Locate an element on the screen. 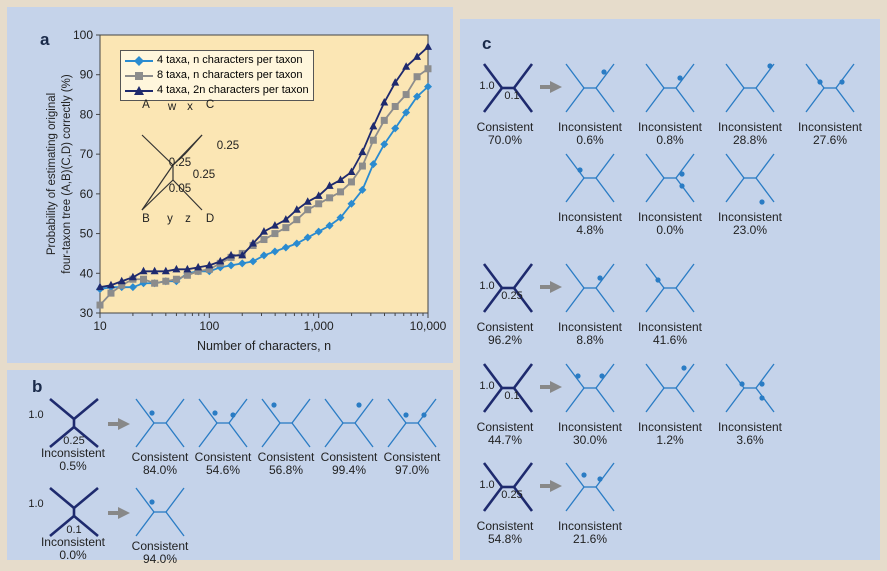 The width and height of the screenshot is (887, 571). arrow-icon is located at coordinates (551, 488).